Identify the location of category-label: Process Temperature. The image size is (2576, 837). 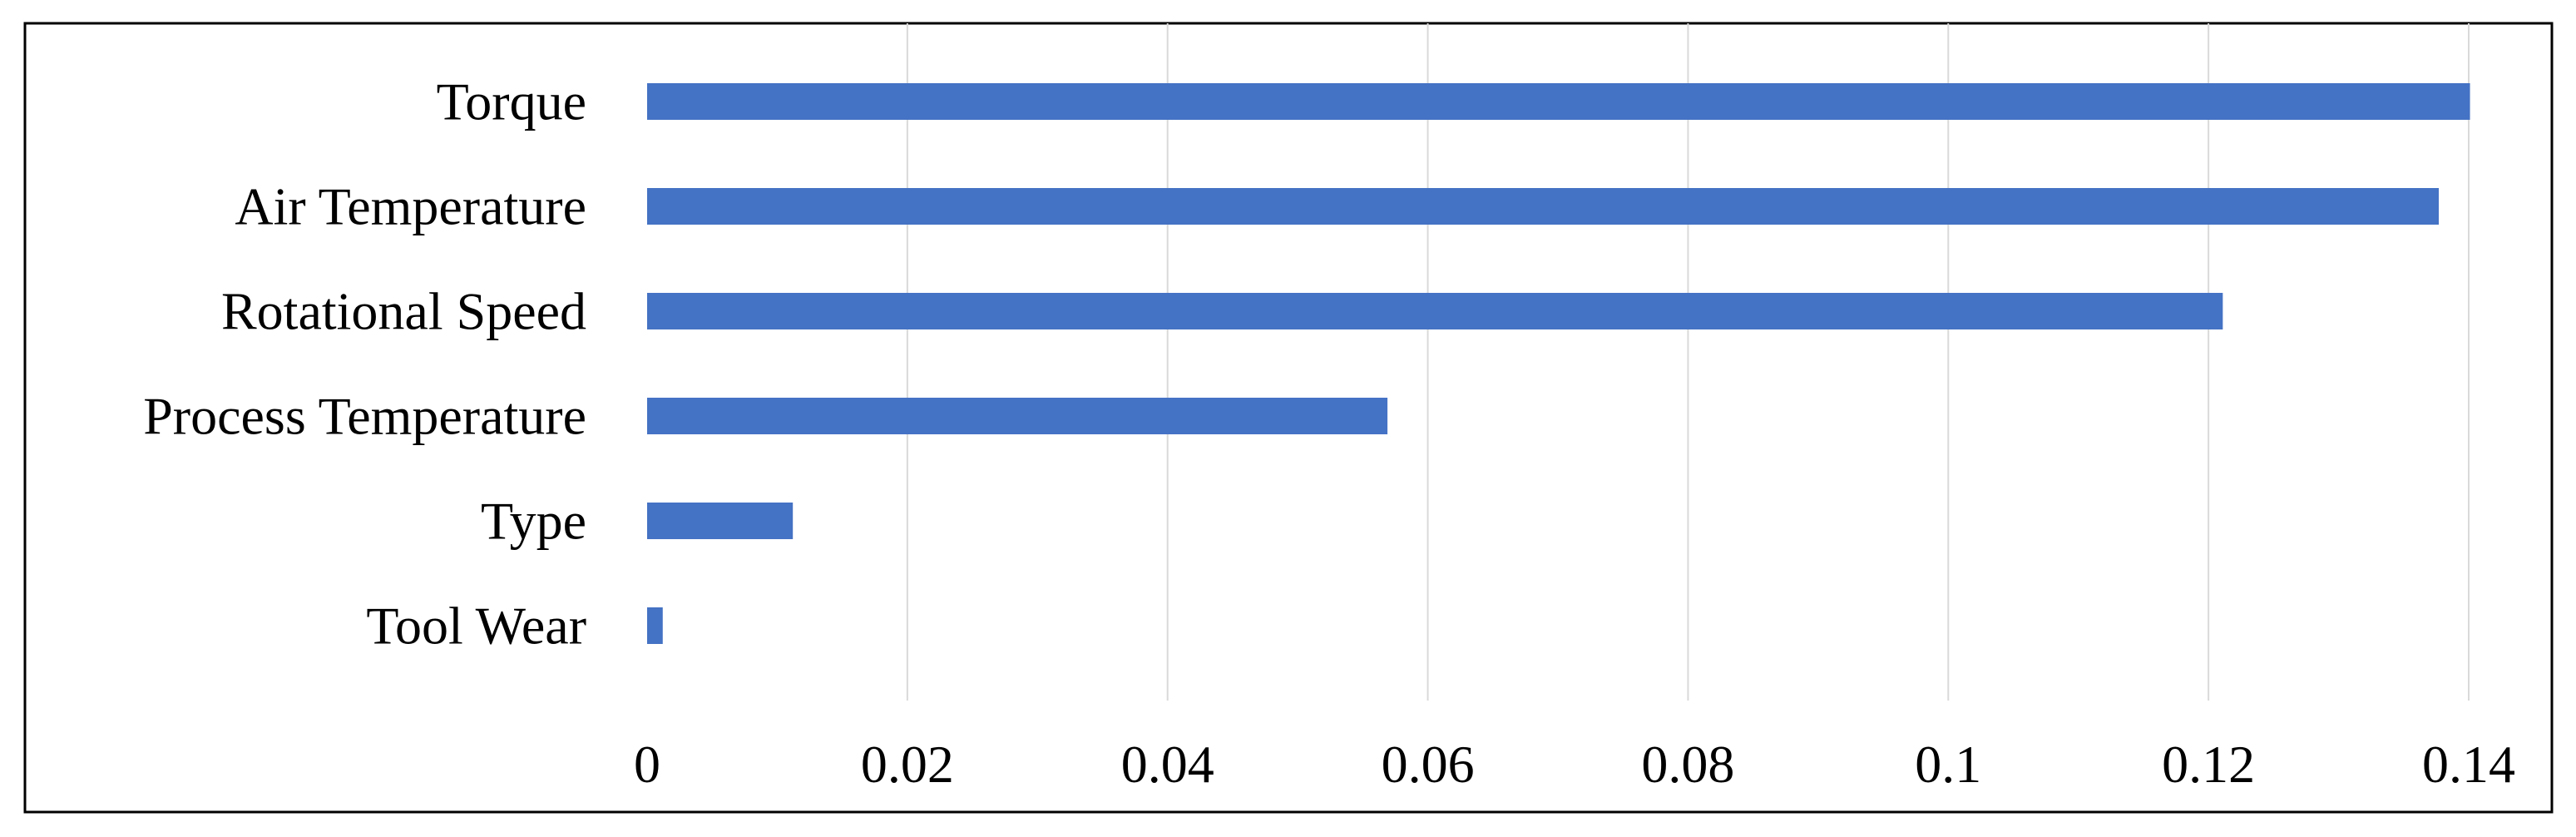
(364, 416).